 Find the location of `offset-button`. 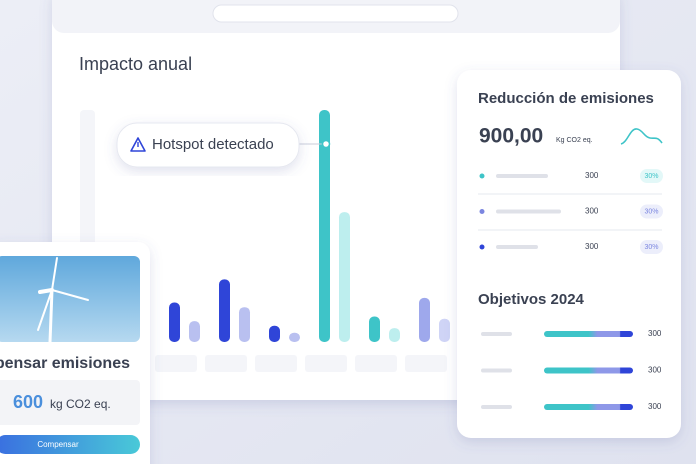

offset-button is located at coordinates (70, 444).